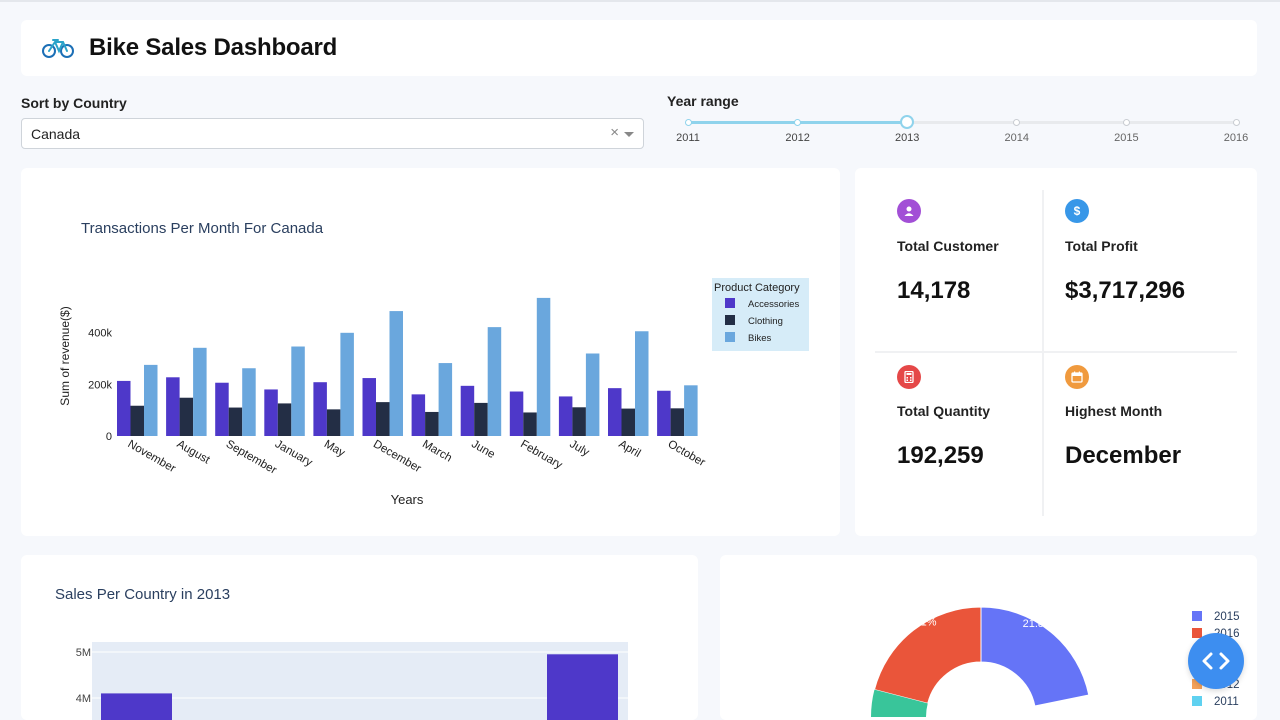  I want to click on chart-title: Transactions Per Month For Canada, so click(202, 228).